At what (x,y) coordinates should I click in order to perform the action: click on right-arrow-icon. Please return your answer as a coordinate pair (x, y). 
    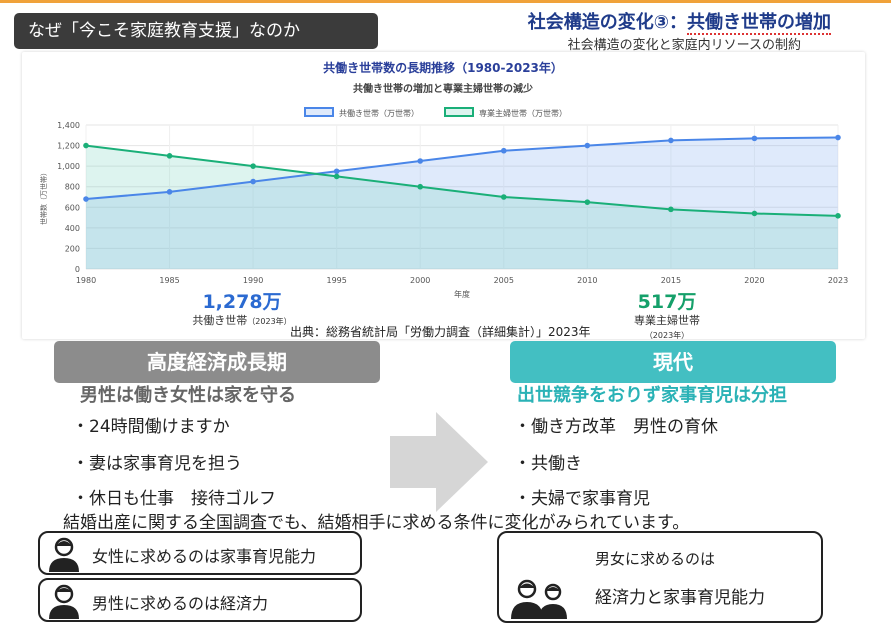
    Looking at the image, I should click on (439, 462).